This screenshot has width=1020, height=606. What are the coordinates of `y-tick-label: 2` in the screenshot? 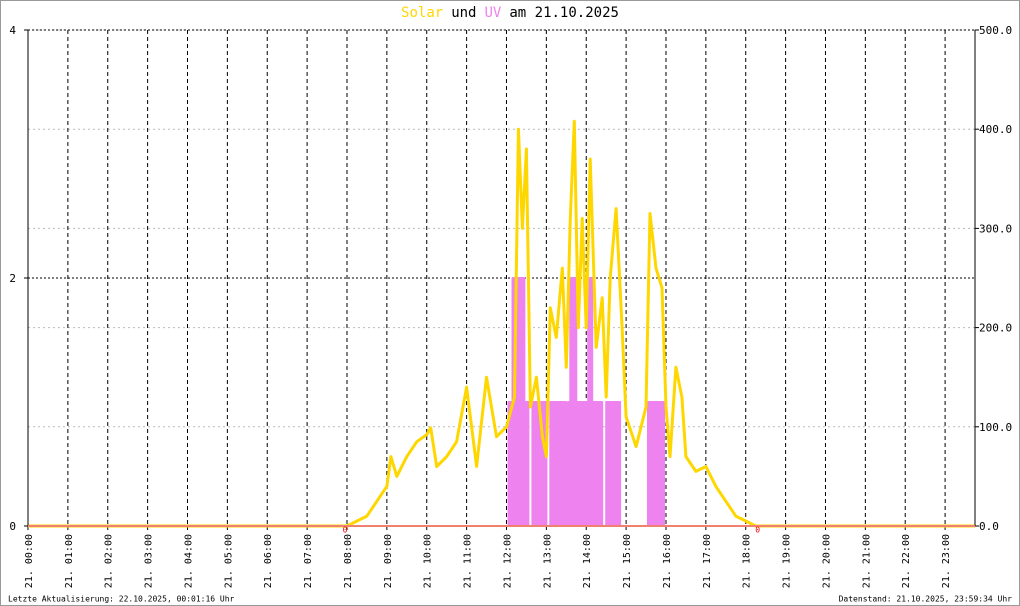 It's located at (12, 278).